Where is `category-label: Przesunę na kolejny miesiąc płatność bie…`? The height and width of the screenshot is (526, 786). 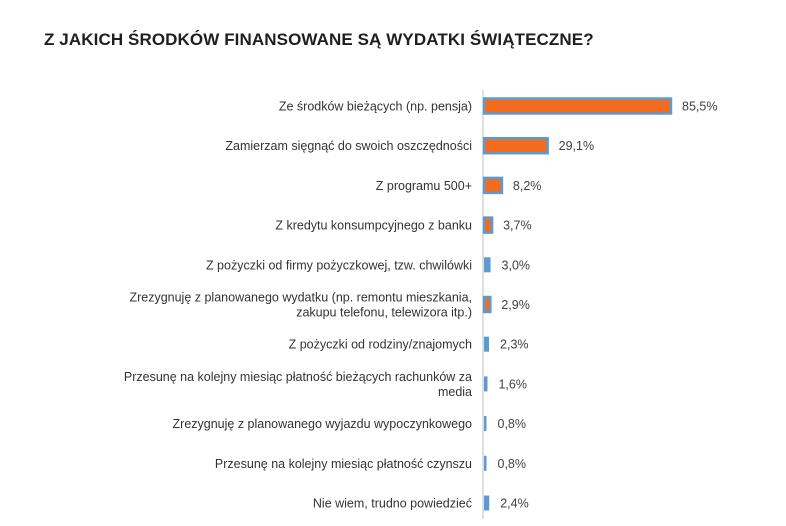 category-label: Przesunę na kolejny miesiąc płatność bie… is located at coordinates (298, 384).